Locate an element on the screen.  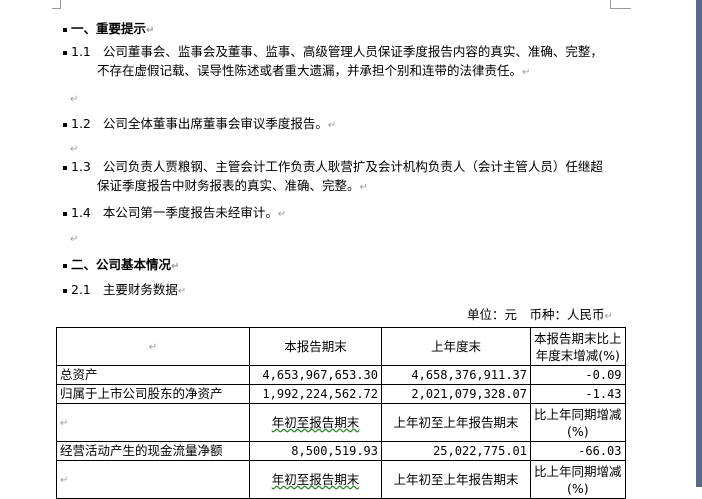
table-cell: -66.03 is located at coordinates (578, 451).